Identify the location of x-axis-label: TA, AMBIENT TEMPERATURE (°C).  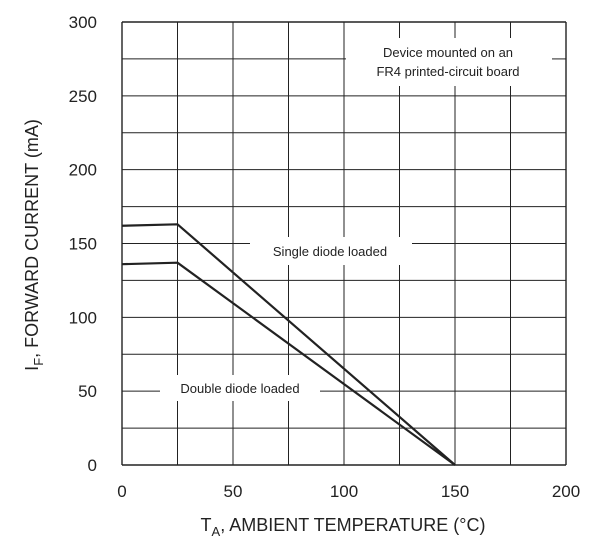
(343, 527).